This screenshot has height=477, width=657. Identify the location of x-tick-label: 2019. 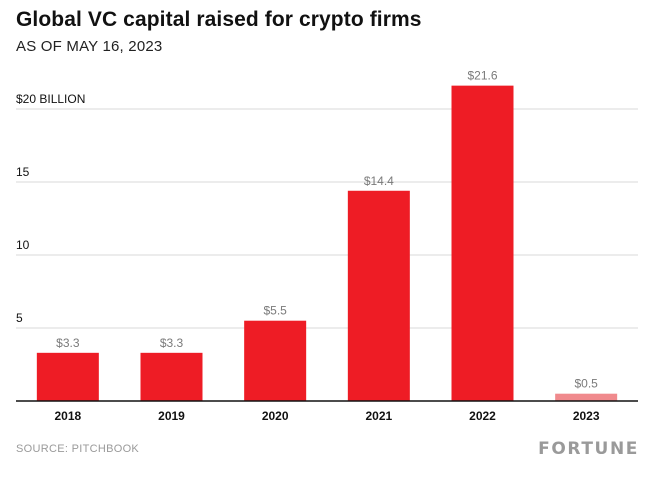
(171, 416).